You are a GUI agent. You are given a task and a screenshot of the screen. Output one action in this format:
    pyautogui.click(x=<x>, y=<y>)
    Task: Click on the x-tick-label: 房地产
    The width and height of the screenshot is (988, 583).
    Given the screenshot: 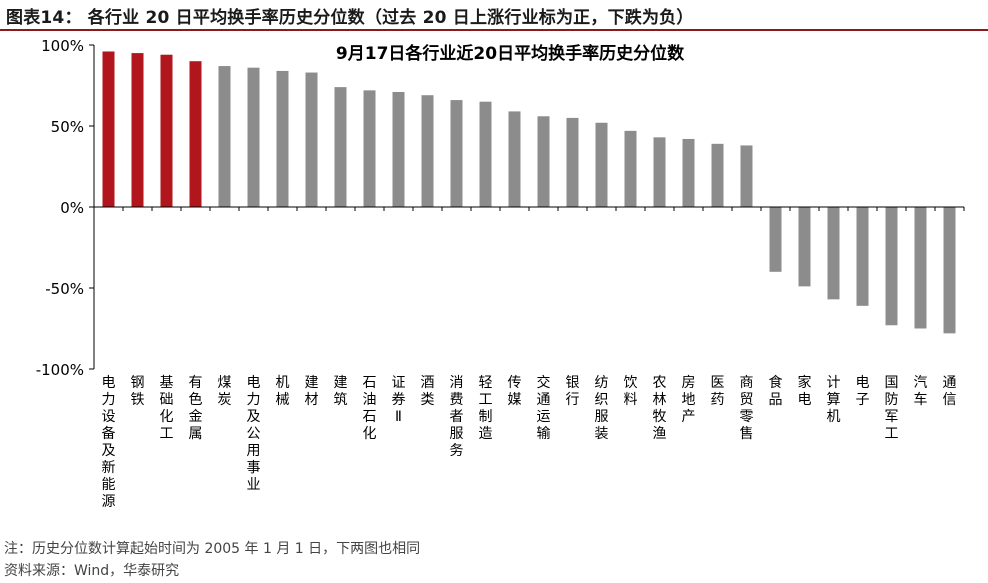 What is the action you would take?
    pyautogui.click(x=689, y=400)
    